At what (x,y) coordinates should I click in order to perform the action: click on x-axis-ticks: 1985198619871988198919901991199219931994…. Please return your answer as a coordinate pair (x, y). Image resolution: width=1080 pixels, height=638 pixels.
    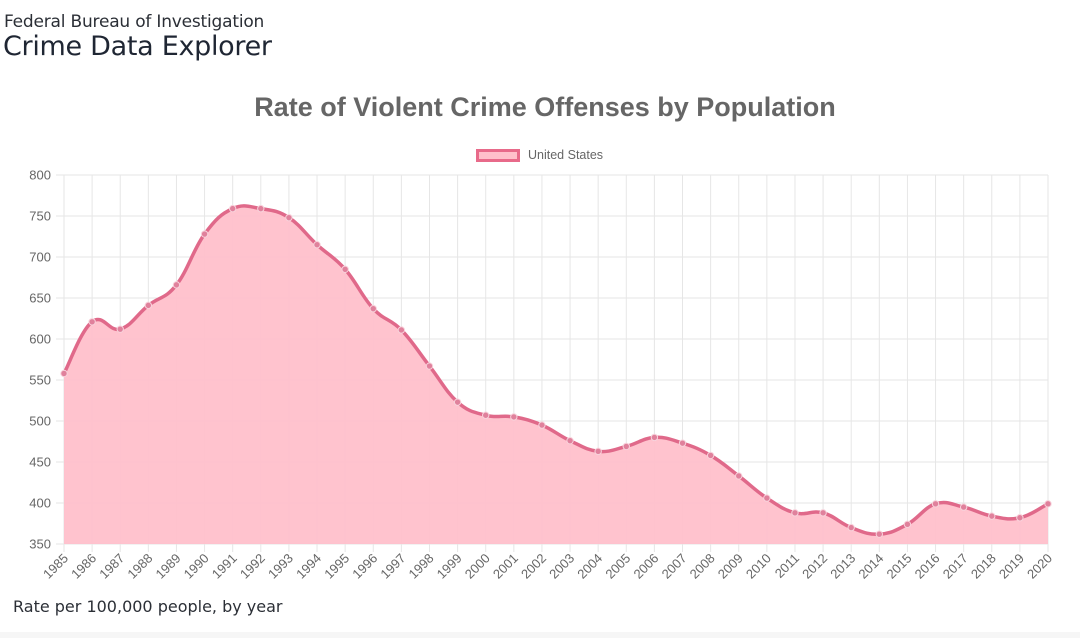
    Looking at the image, I should click on (547, 566).